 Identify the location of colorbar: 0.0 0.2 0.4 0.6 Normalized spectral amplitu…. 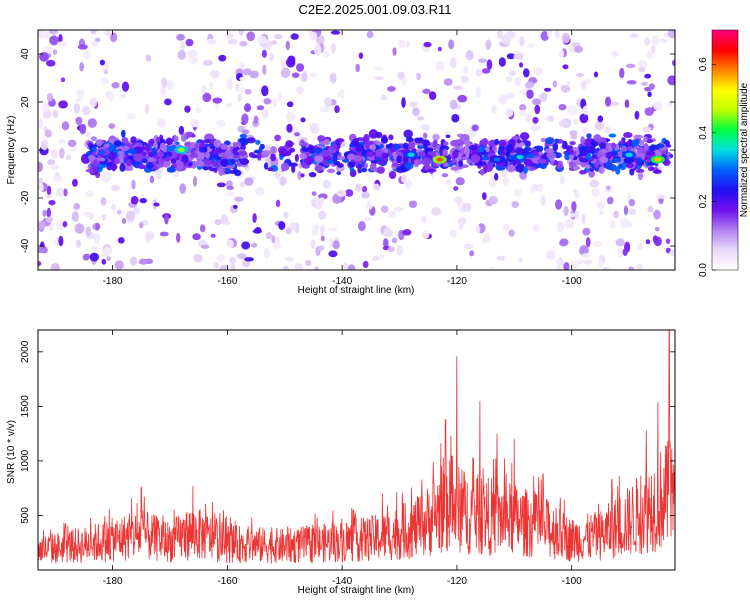
(724, 153).